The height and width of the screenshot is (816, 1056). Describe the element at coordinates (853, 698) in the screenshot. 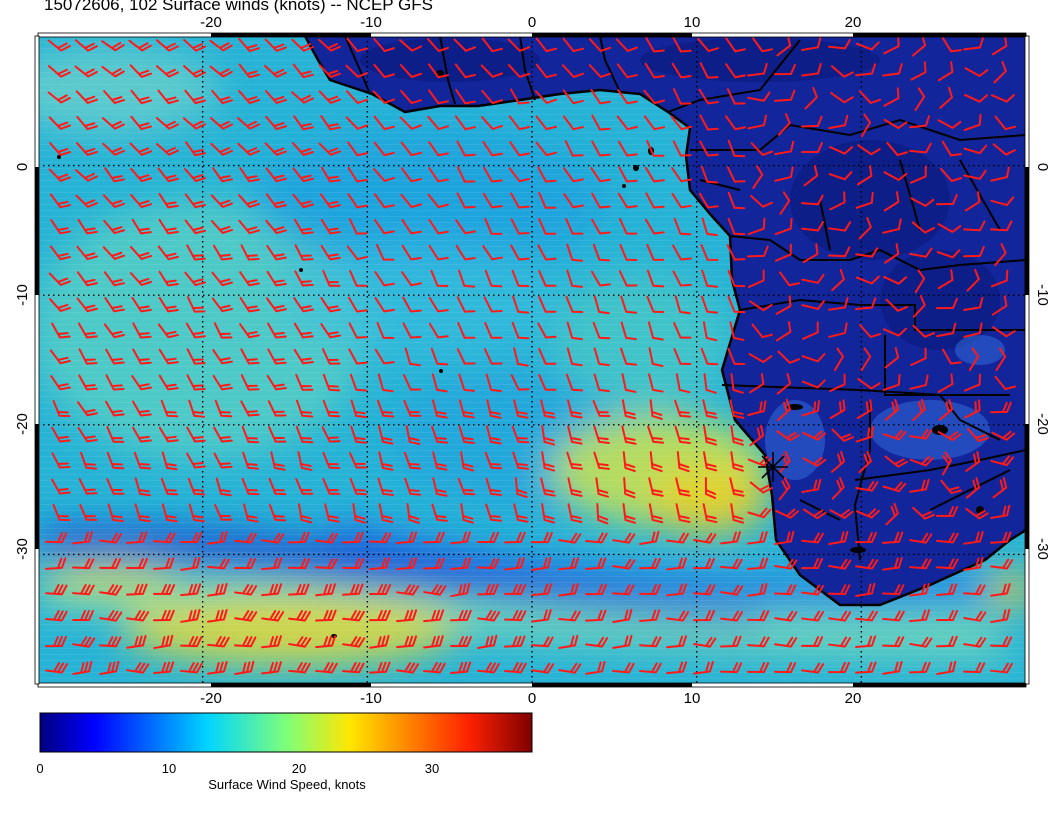

I see `tick-bottom-4: 20` at that location.